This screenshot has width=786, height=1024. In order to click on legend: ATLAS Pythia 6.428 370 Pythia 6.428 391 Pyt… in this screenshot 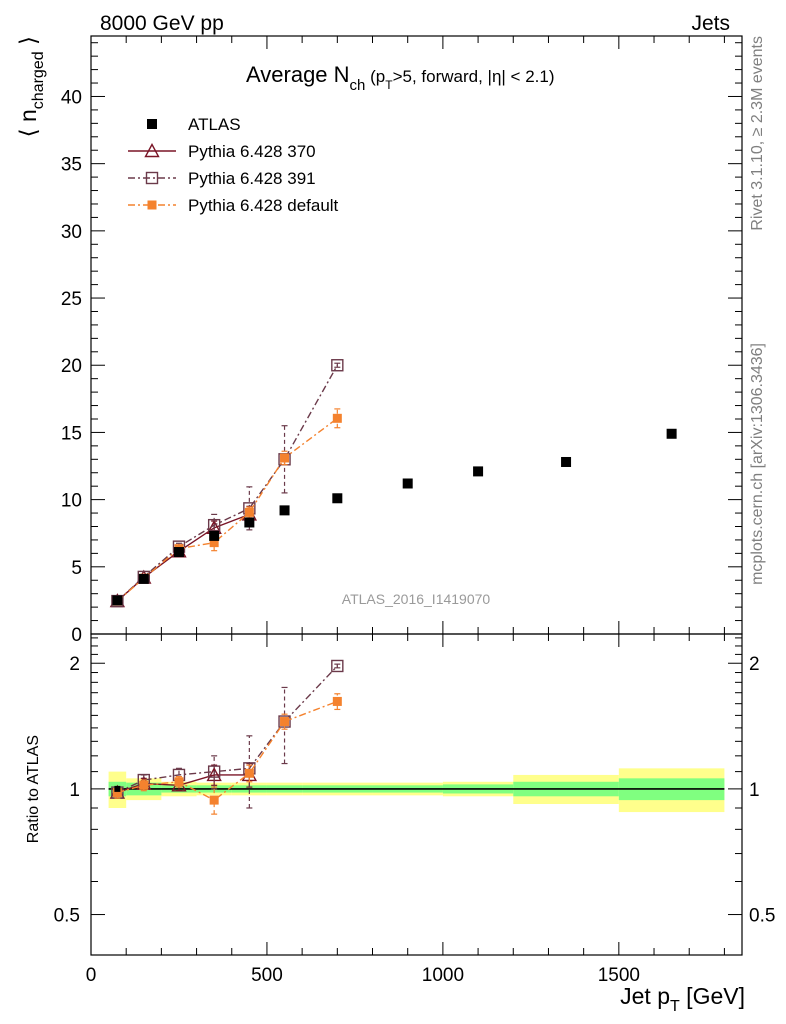, I will do `click(233, 165)`.